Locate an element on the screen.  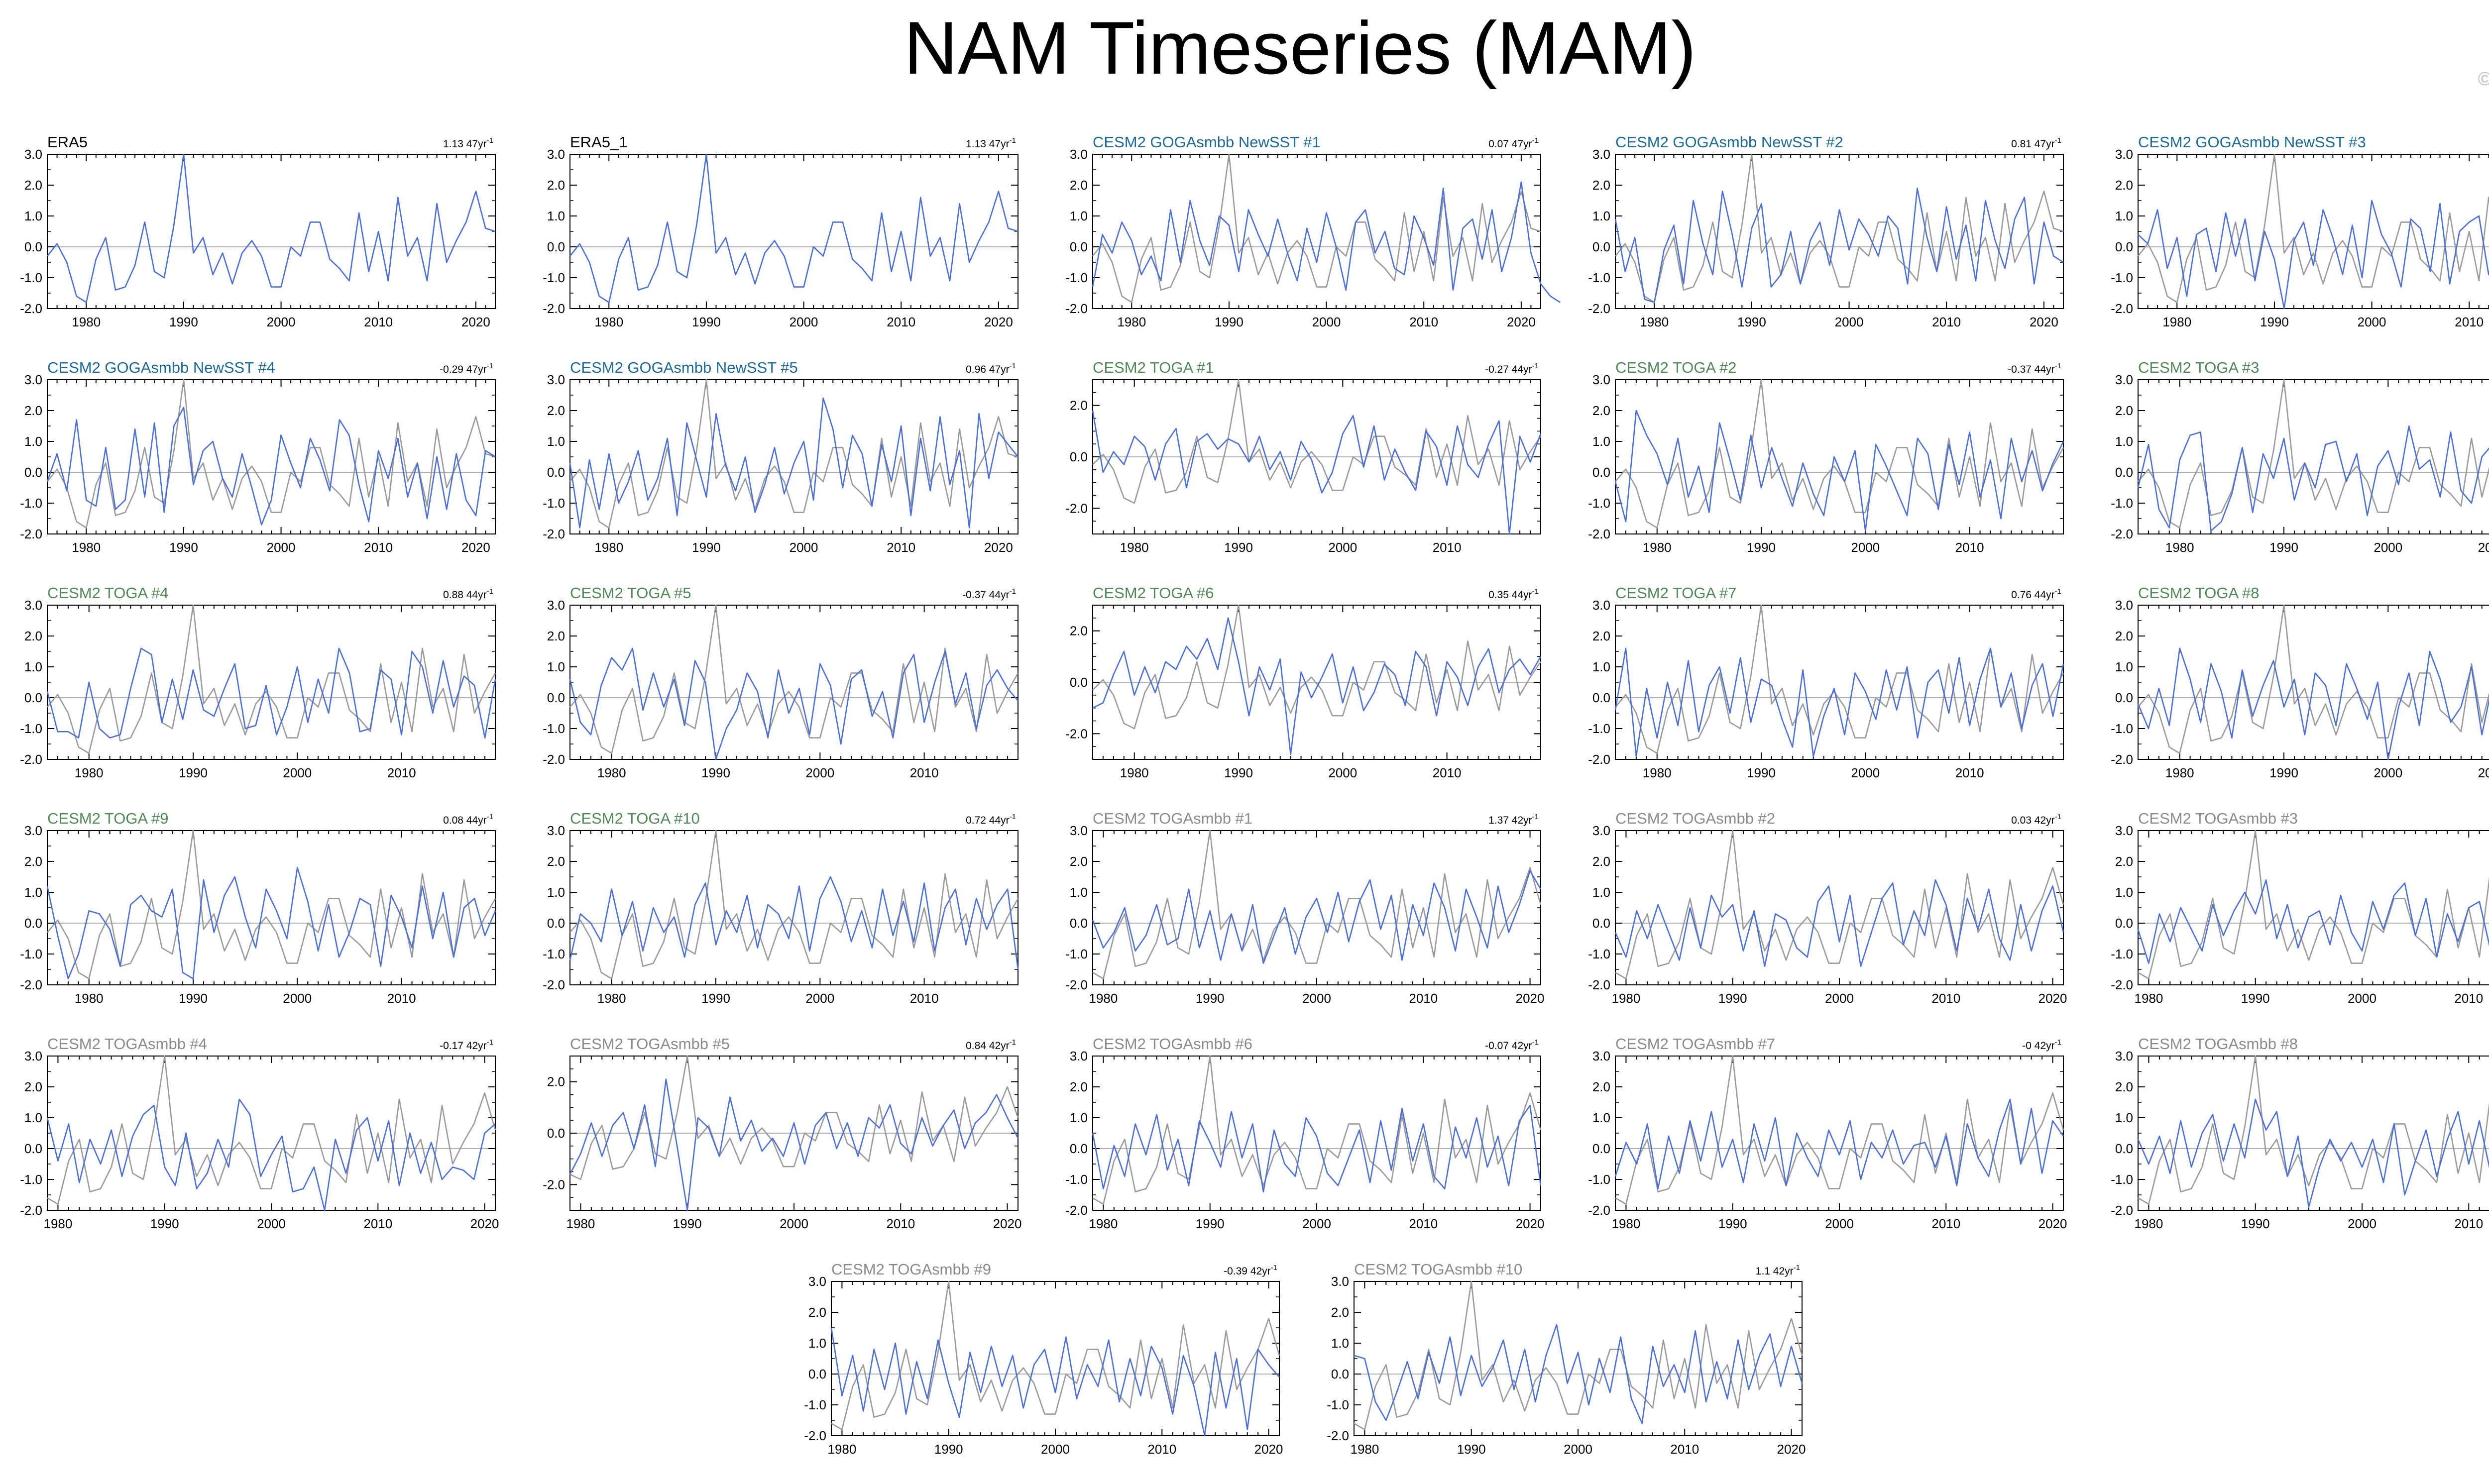
x-tick-label: 2020 is located at coordinates (476, 548).